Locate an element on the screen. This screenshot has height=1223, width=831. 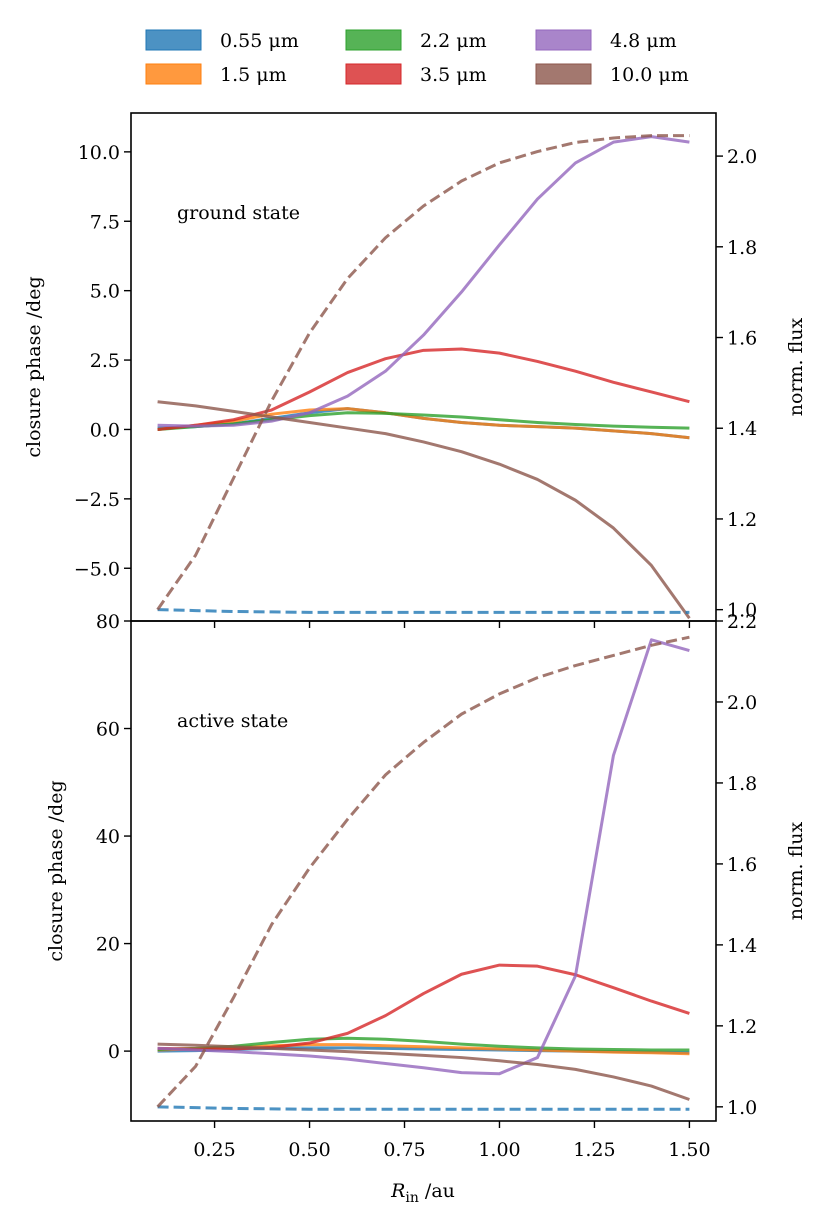
y-left-tick-label: 0 is located at coordinates (114, 1052).